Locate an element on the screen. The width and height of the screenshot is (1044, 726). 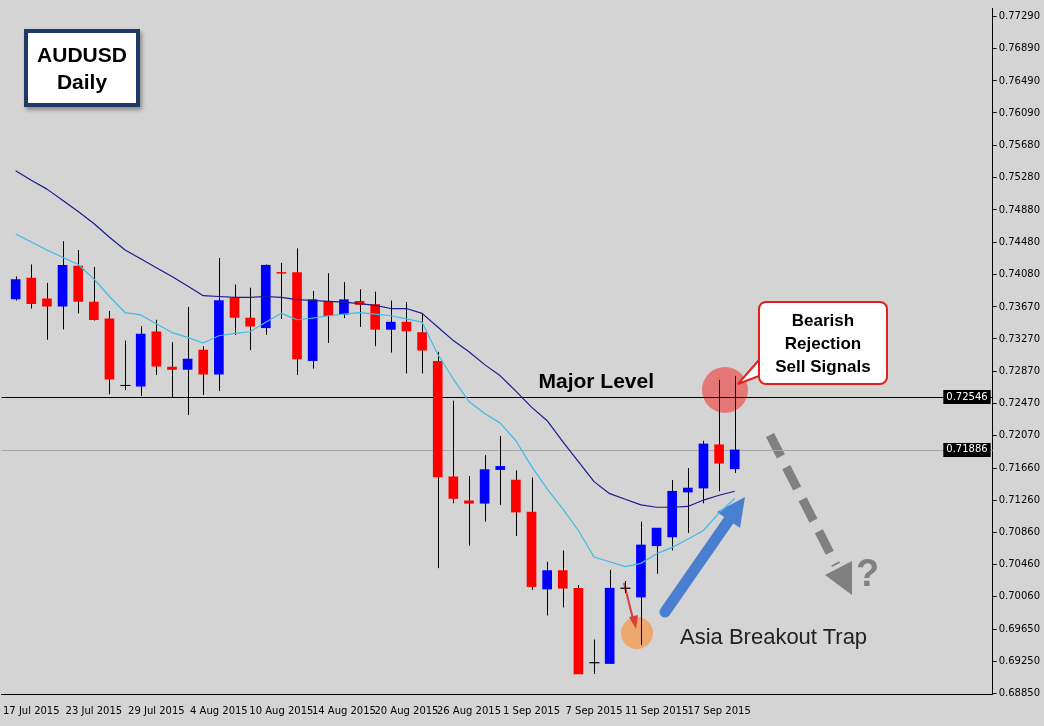
y-tick-label: 0.73270 is located at coordinates (1019, 338).